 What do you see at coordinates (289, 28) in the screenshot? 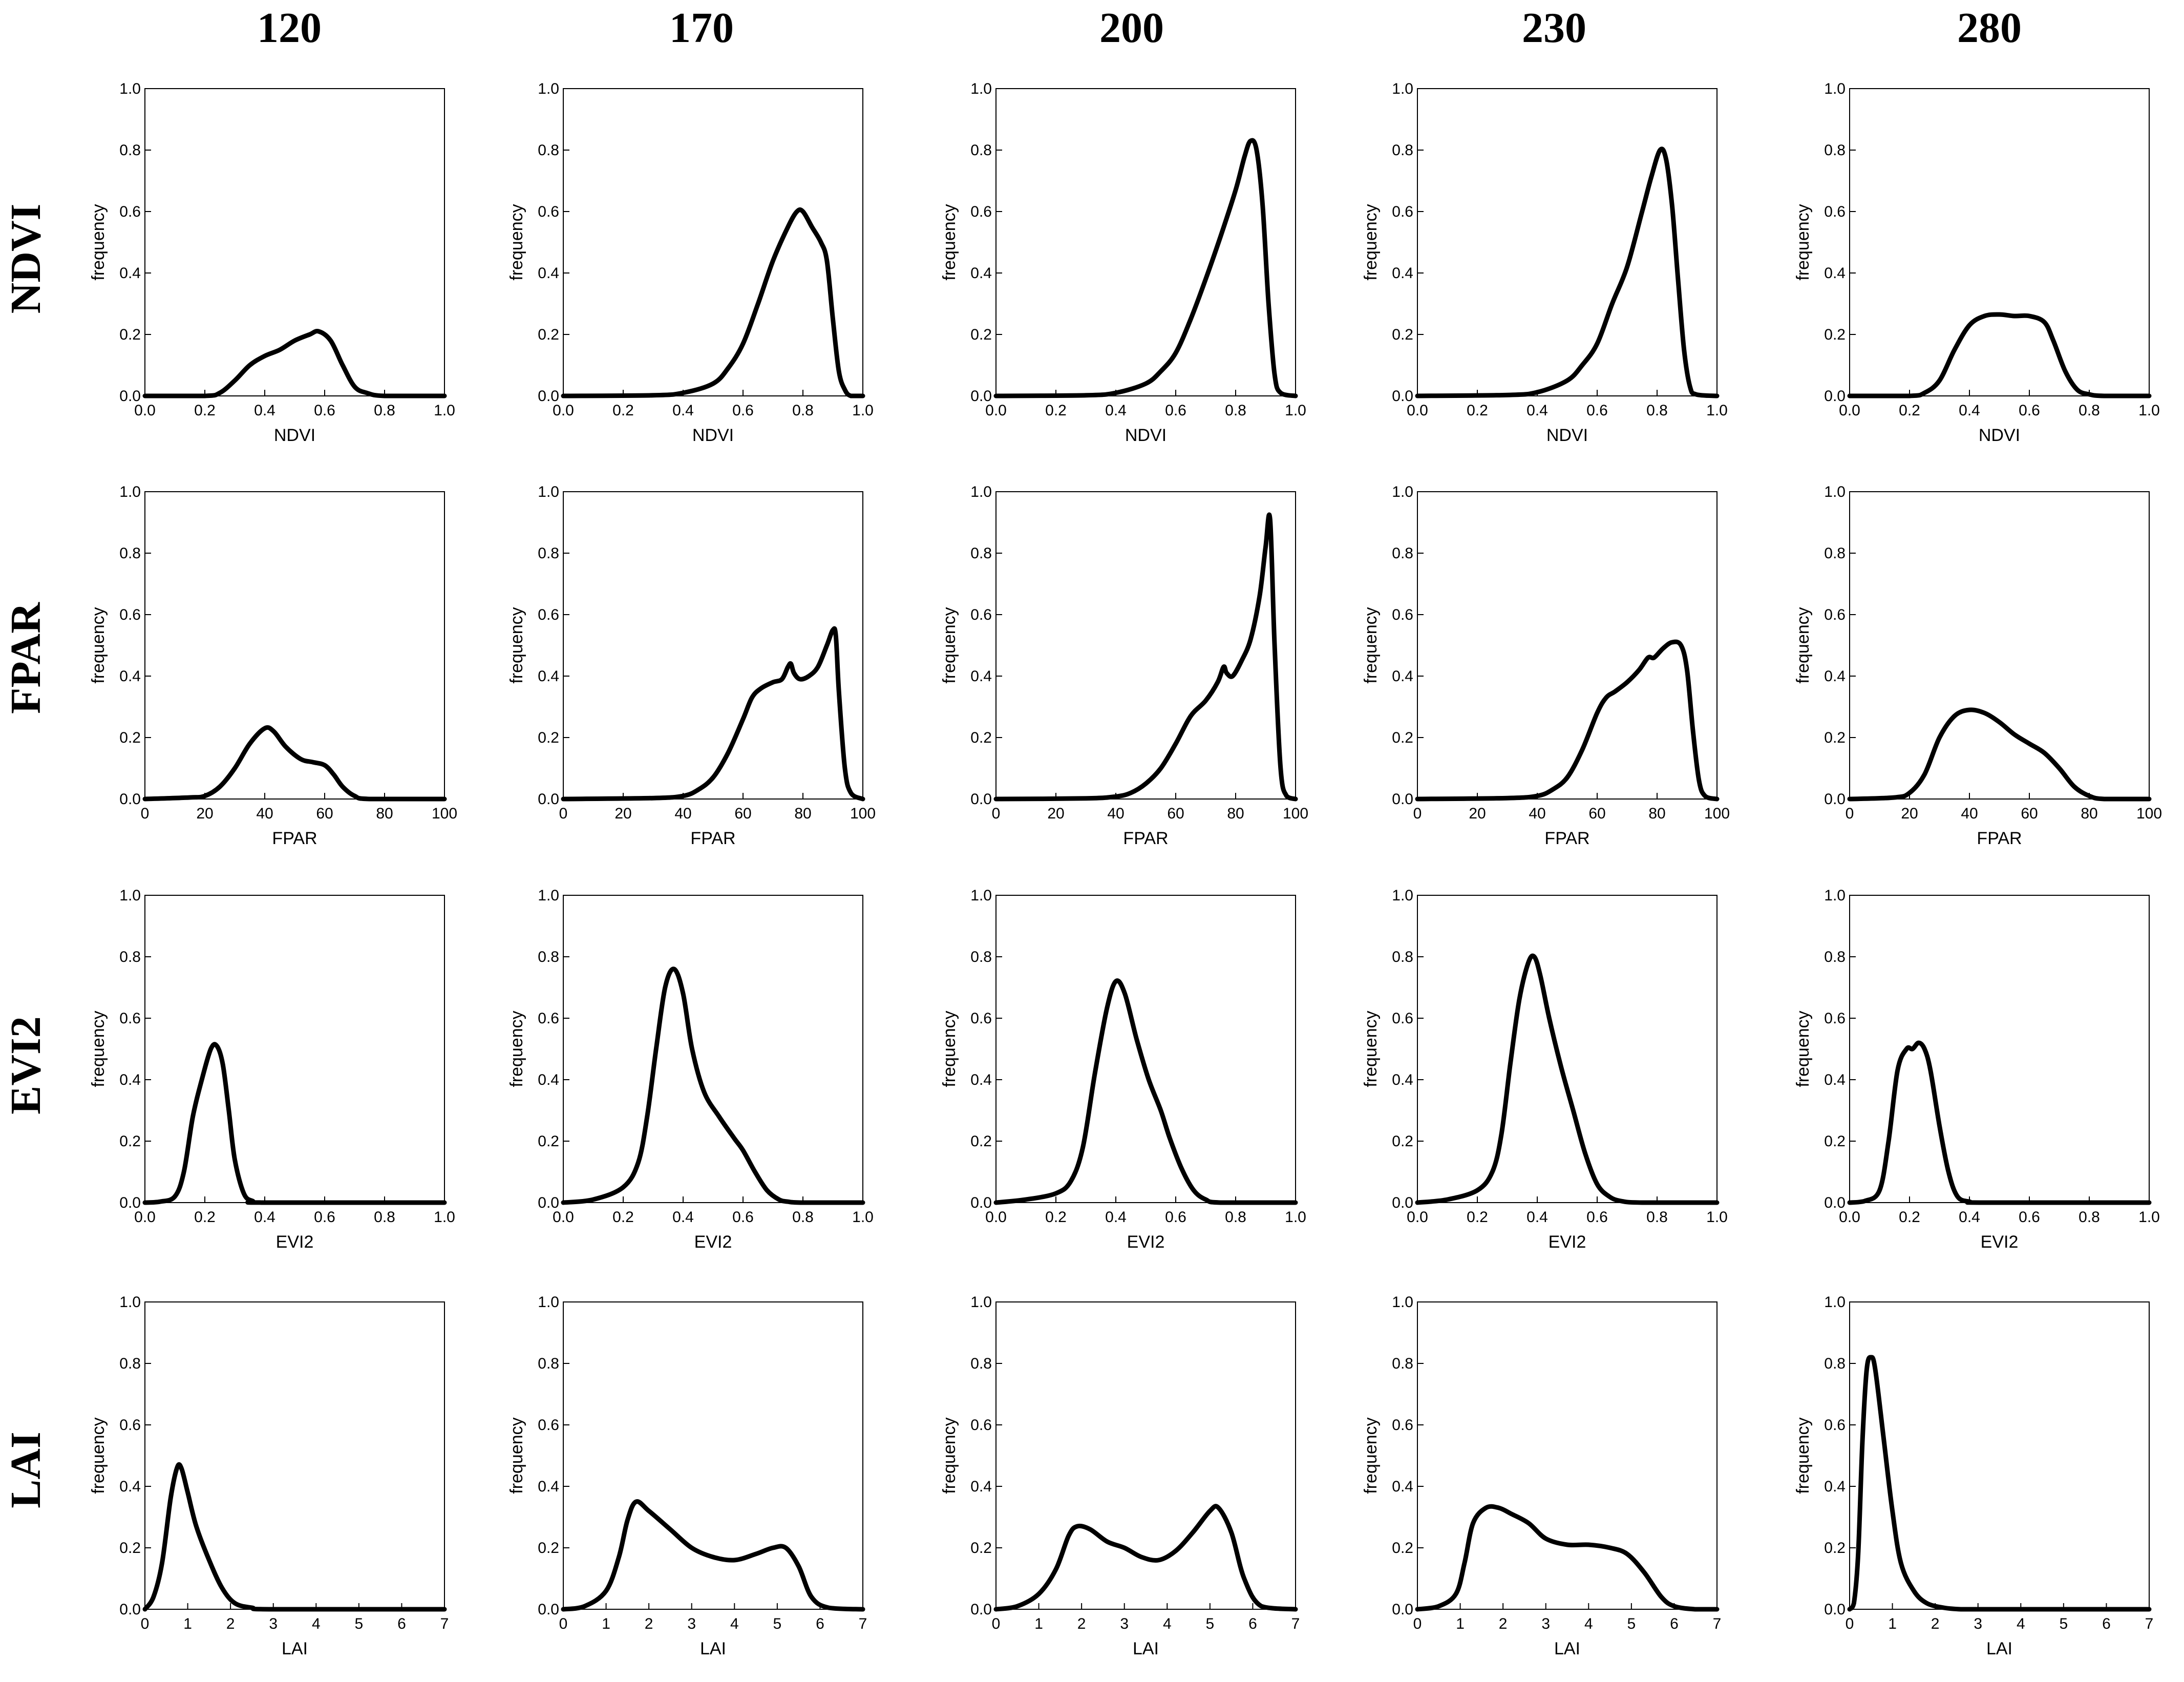
I see `column-header-120: 120` at bounding box center [289, 28].